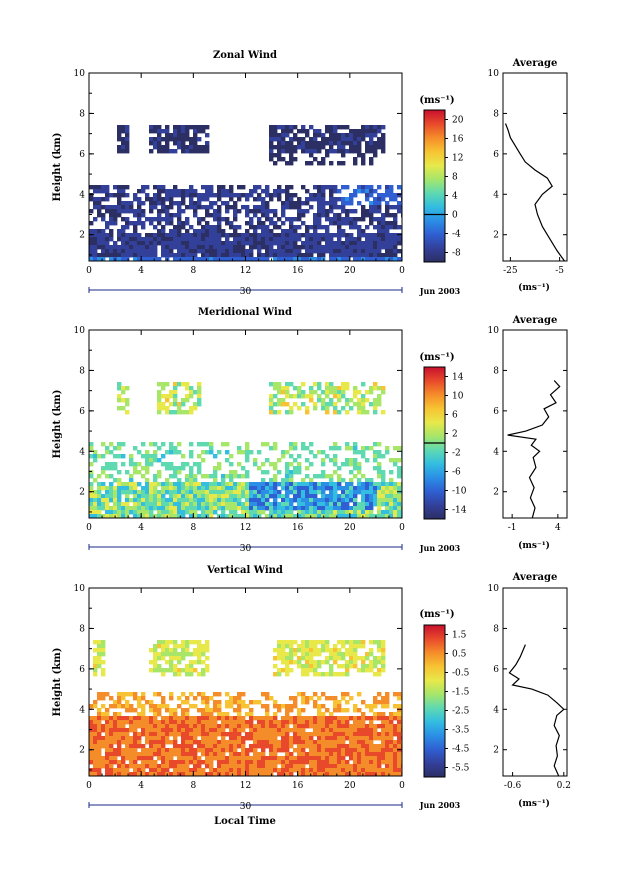 This screenshot has height=873, width=623. I want to click on colorbar-tick-label: 0.5, so click(459, 655).